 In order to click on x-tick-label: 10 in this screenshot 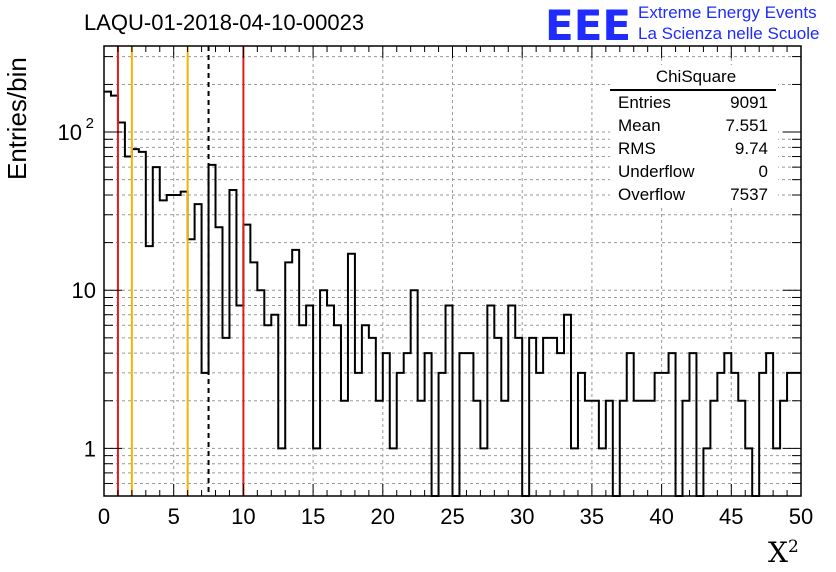, I will do `click(243, 516)`.